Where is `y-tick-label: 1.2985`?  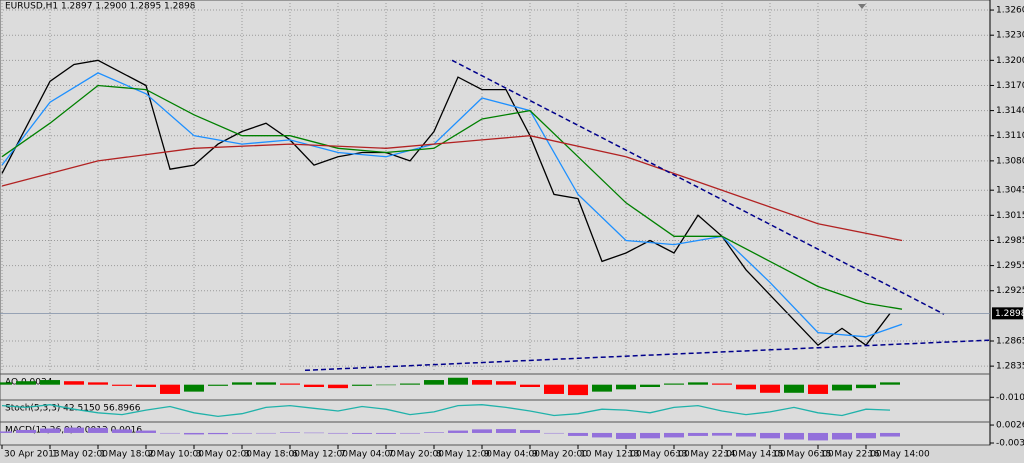
y-tick-label: 1.2985 is located at coordinates (1010, 241).